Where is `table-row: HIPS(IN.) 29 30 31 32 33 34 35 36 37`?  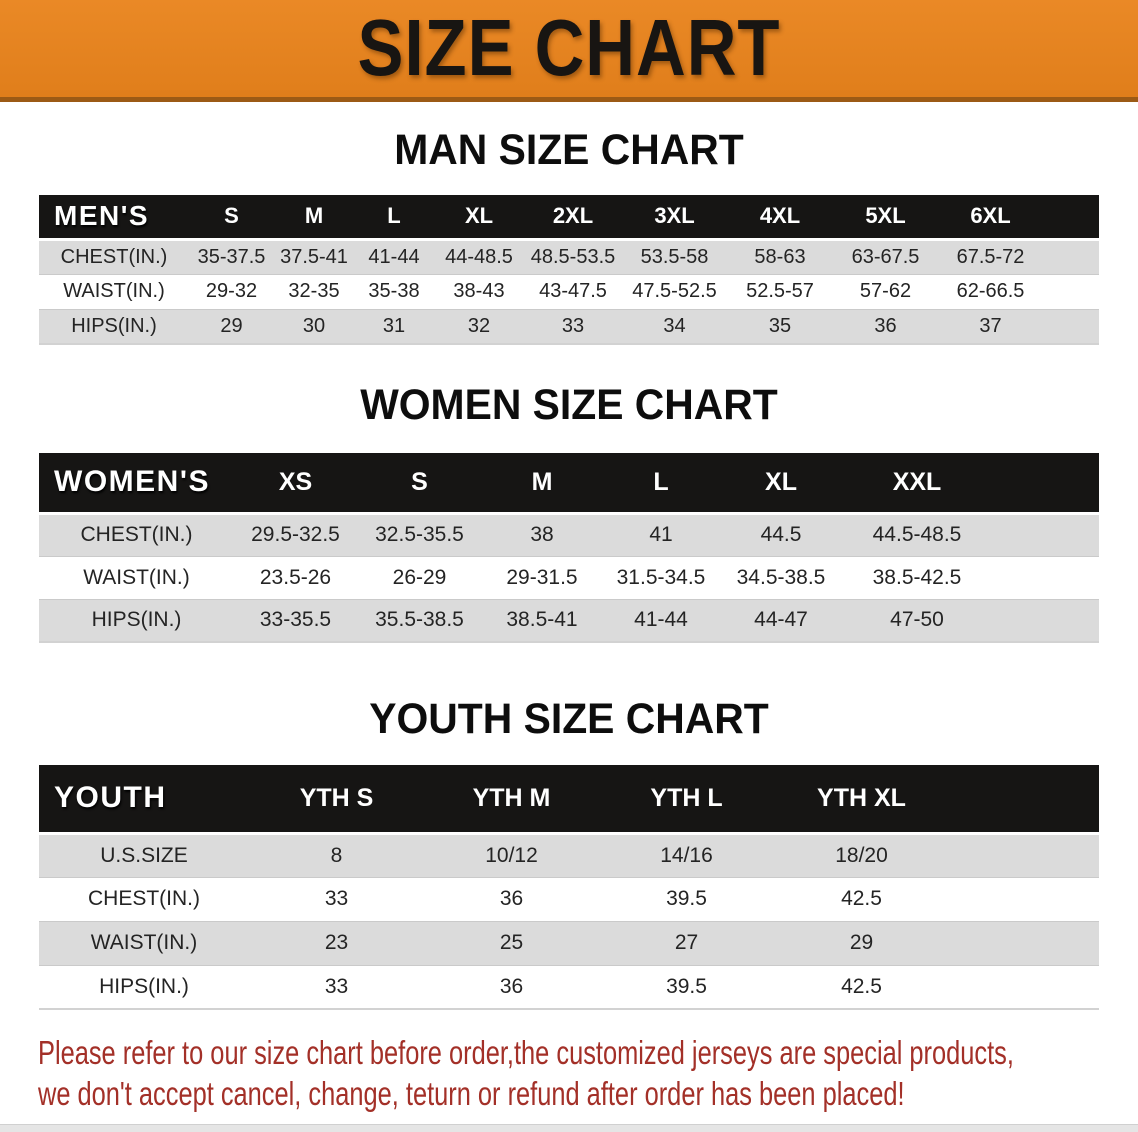
table-row: HIPS(IN.) 29 30 31 32 33 34 35 36 37 is located at coordinates (569, 326).